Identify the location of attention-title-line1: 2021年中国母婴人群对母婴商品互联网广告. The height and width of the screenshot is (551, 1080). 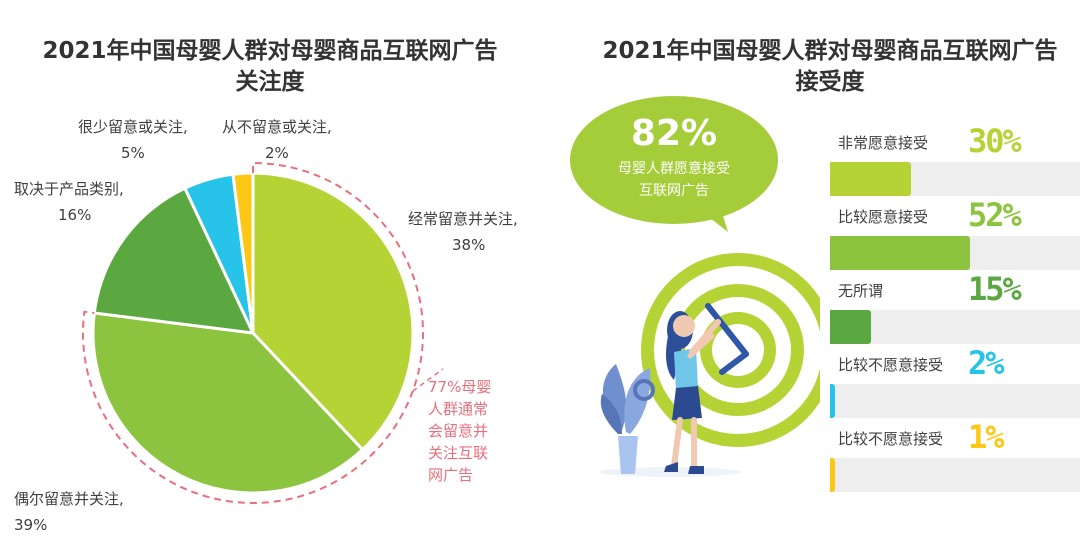
(270, 51).